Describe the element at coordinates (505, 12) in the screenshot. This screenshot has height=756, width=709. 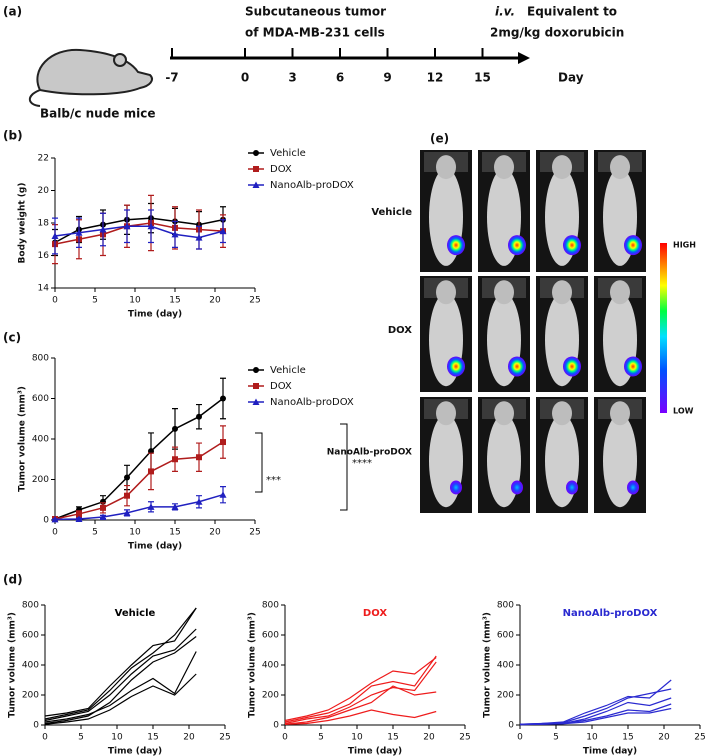
I see `timeline-text: i.v.` at that location.